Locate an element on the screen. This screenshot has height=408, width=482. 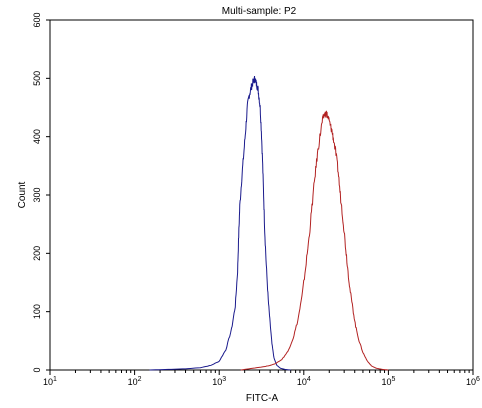
x-tick-label: 10⁴ is located at coordinates (304, 381).